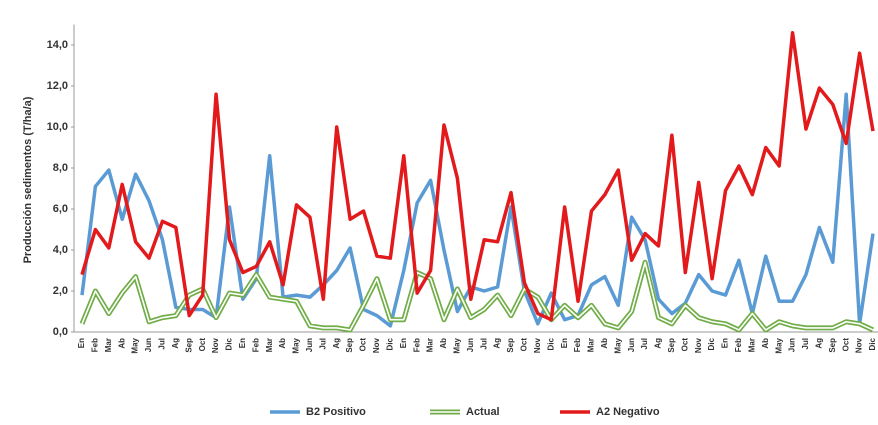  I want to click on y-tick-label: 2,0, so click(60, 291).